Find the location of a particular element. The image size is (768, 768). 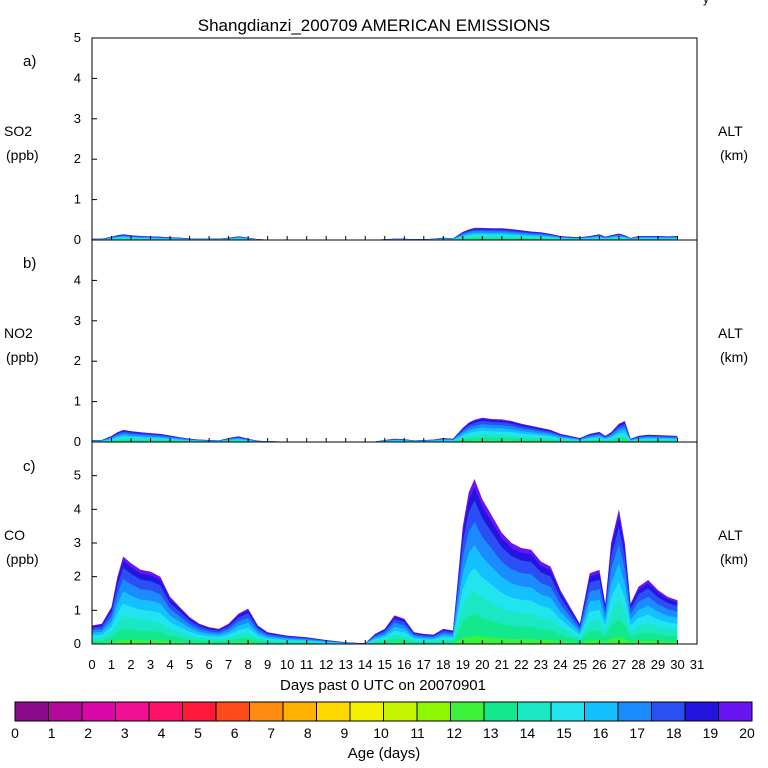

panel-c-species: CO is located at coordinates (14, 535).